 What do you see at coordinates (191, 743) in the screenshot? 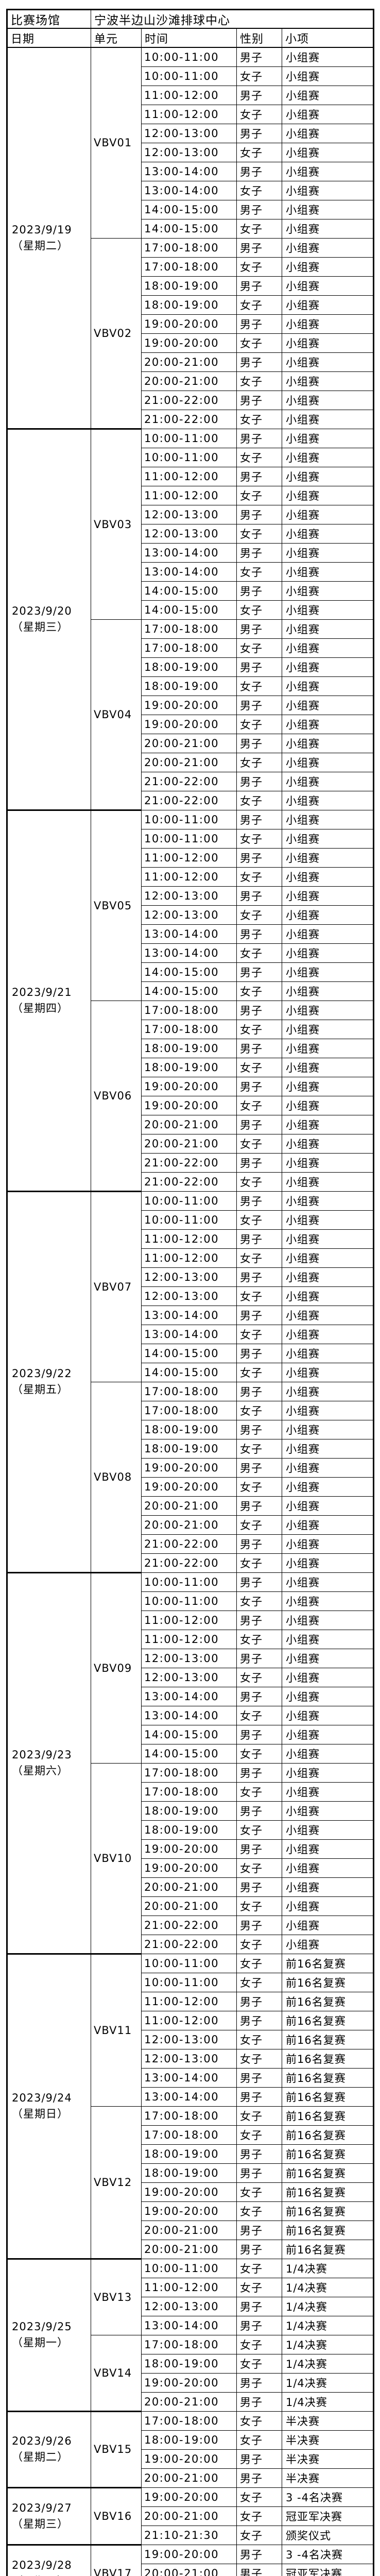
I see `match-row: 20:00-21:00 男子 小组赛` at bounding box center [191, 743].